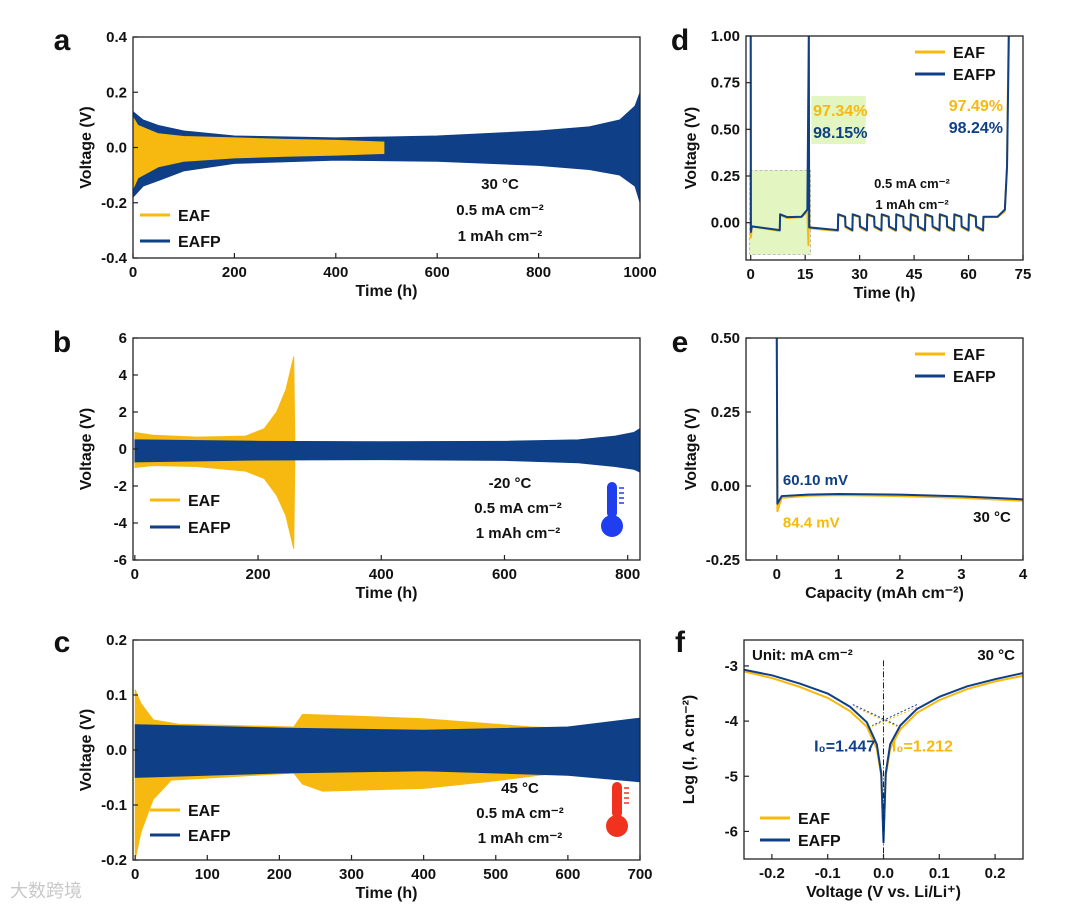 This screenshot has height=912, width=1080. I want to click on series-band-eaf, so click(259, 153).